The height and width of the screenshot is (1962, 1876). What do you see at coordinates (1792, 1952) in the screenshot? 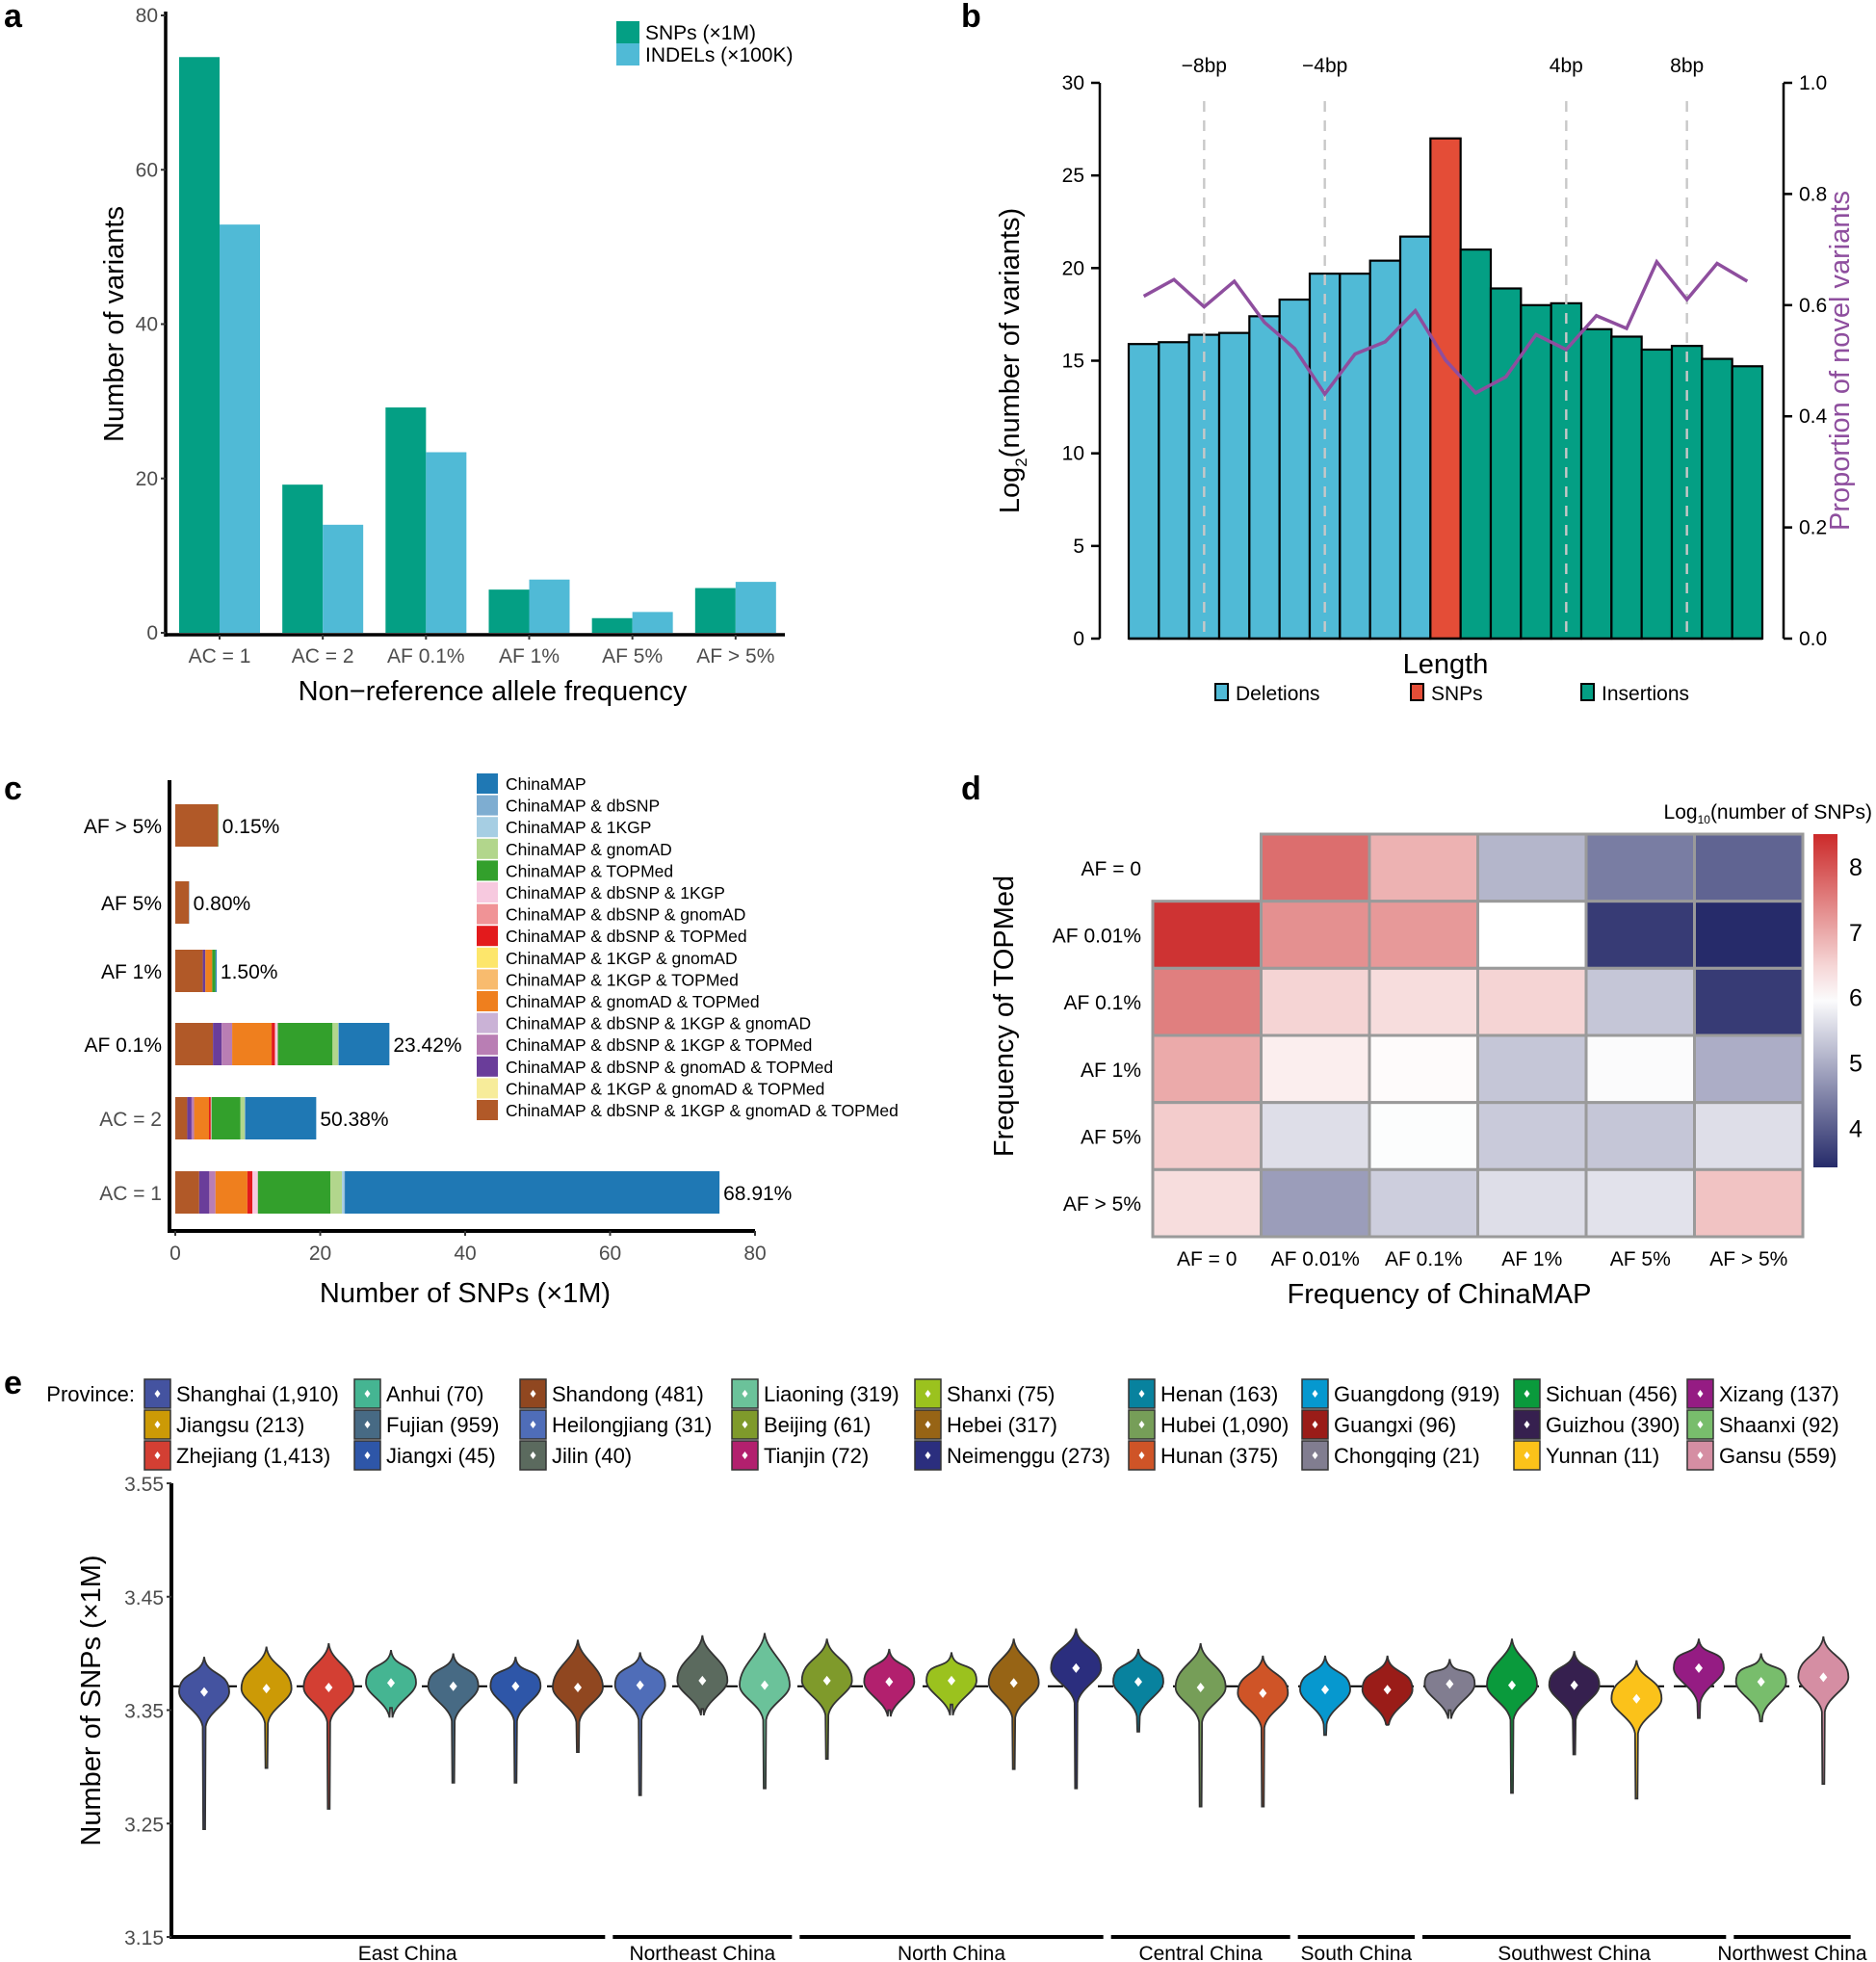
I see `region-label: Northwest China` at bounding box center [1792, 1952].